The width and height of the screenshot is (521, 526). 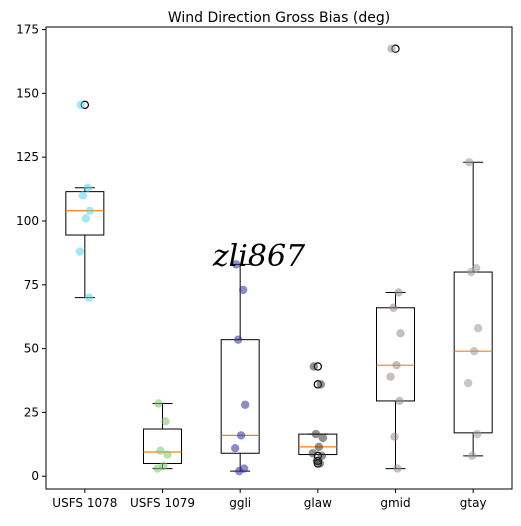 What do you see at coordinates (162, 503) in the screenshot?
I see `x-tick-label: USFS 1079` at bounding box center [162, 503].